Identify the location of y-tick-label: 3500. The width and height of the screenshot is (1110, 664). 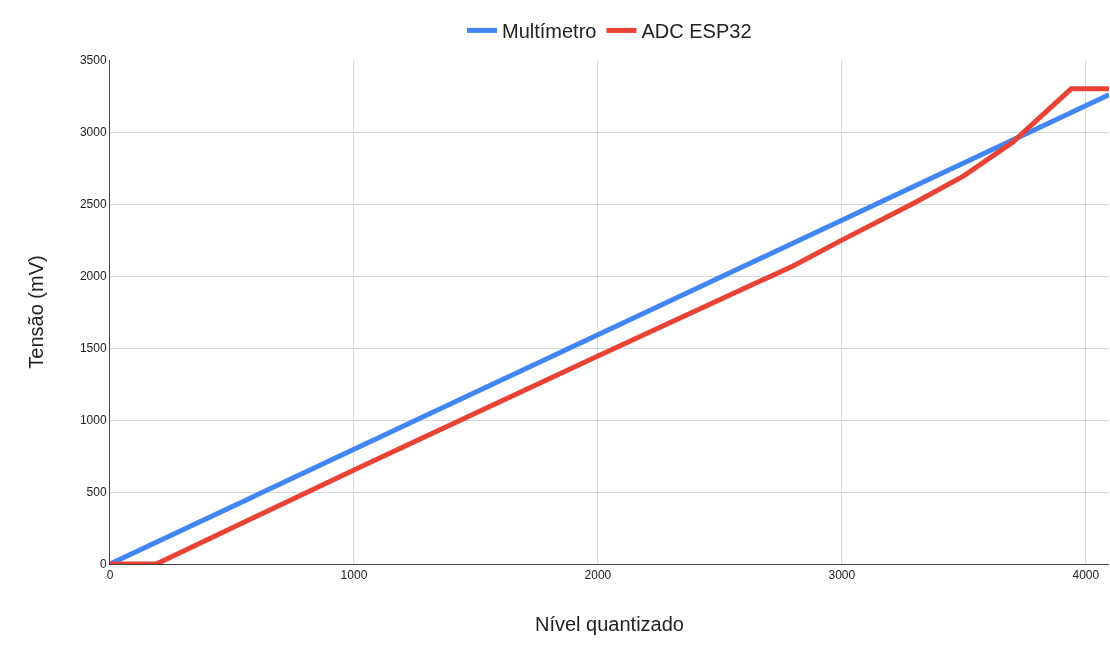
(93, 60).